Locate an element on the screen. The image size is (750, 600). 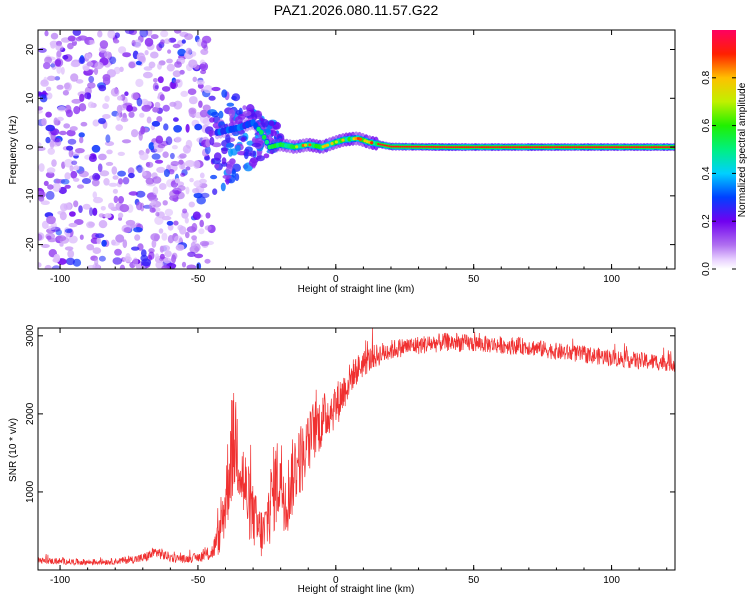
y-tick-label: 1000 is located at coordinates (30, 491).